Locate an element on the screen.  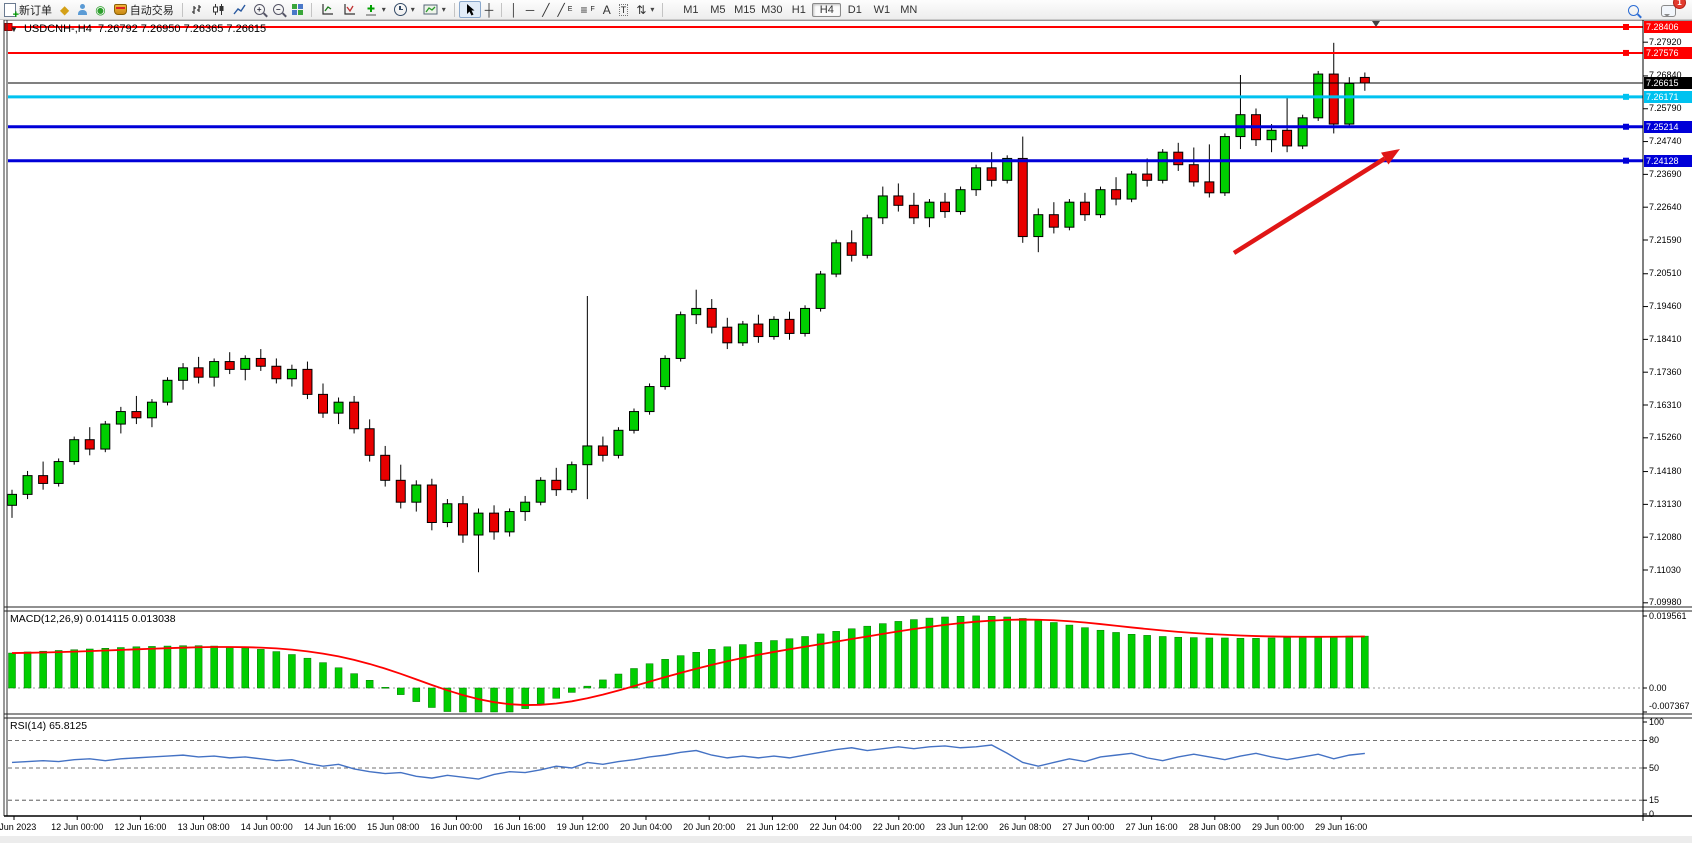
timeframe-button-H1: H1 is located at coordinates (798, 9).